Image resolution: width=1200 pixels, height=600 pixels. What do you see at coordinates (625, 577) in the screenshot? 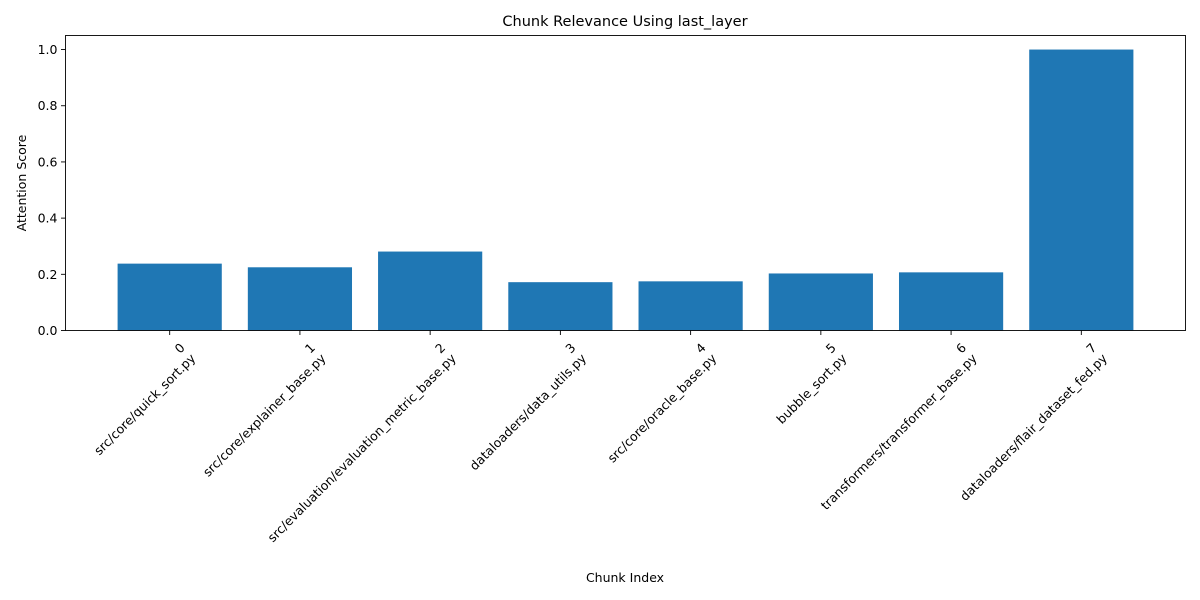
I see `x-axis-label: Chunk Index` at bounding box center [625, 577].